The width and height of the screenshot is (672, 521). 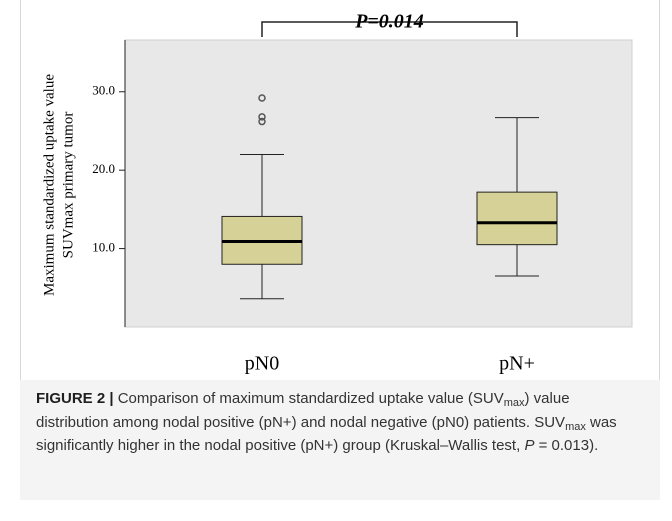 What do you see at coordinates (103, 168) in the screenshot?
I see `y-tick-label: 20.0` at bounding box center [103, 168].